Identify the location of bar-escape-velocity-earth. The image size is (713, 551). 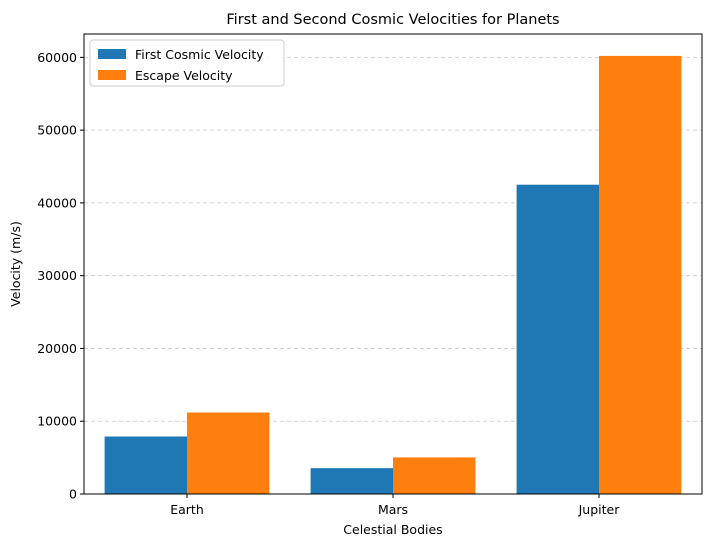
(228, 453).